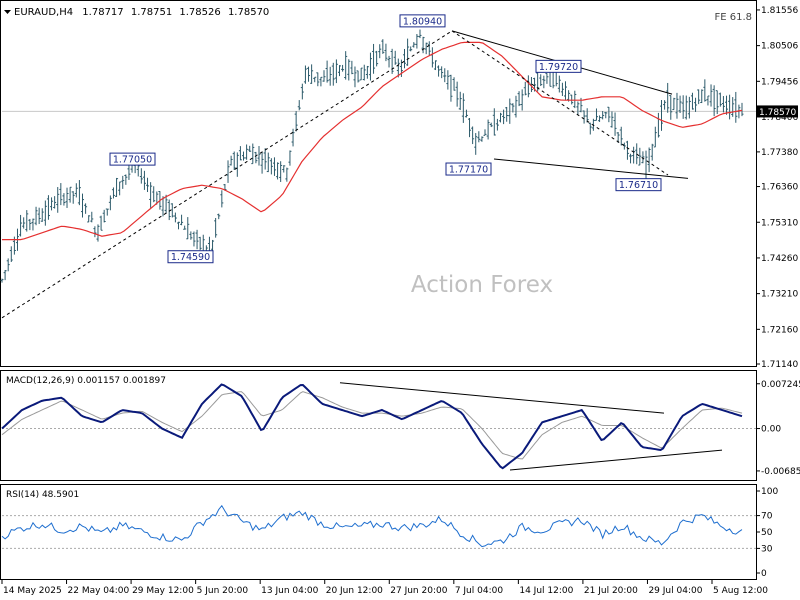 This screenshot has height=600, width=800. I want to click on macd-signal-line, so click(372, 425).